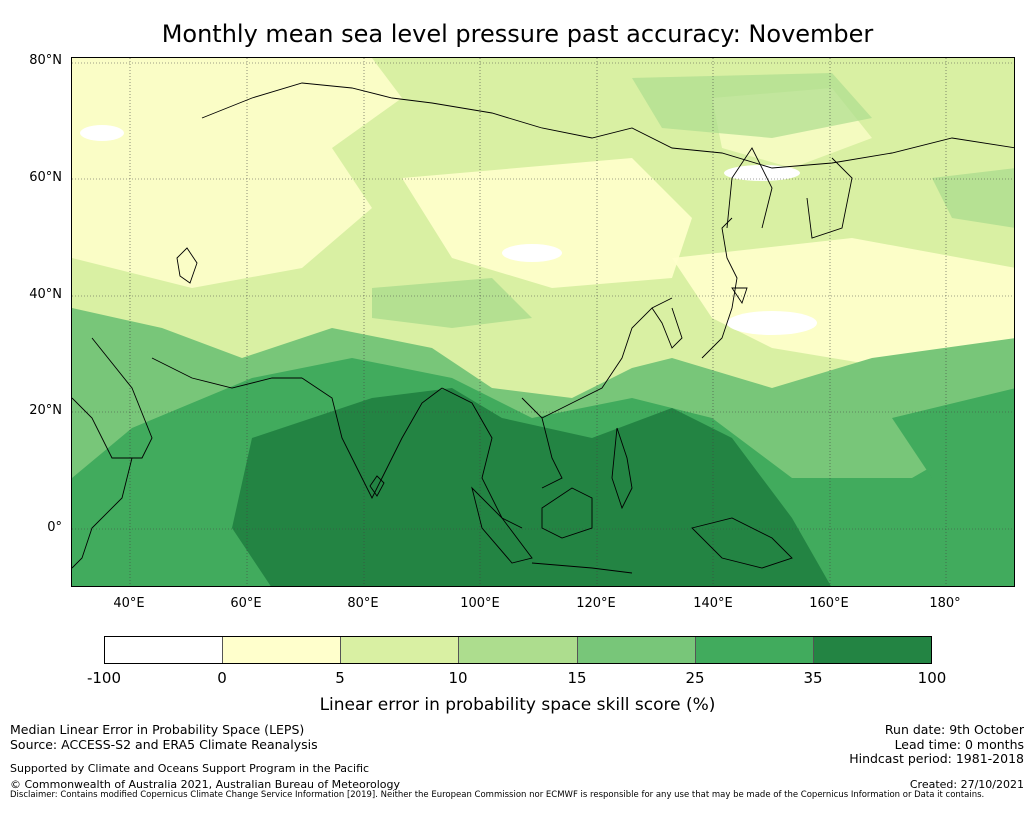  Describe the element at coordinates (340, 678) in the screenshot. I see `colorbar-tick: 5` at that location.